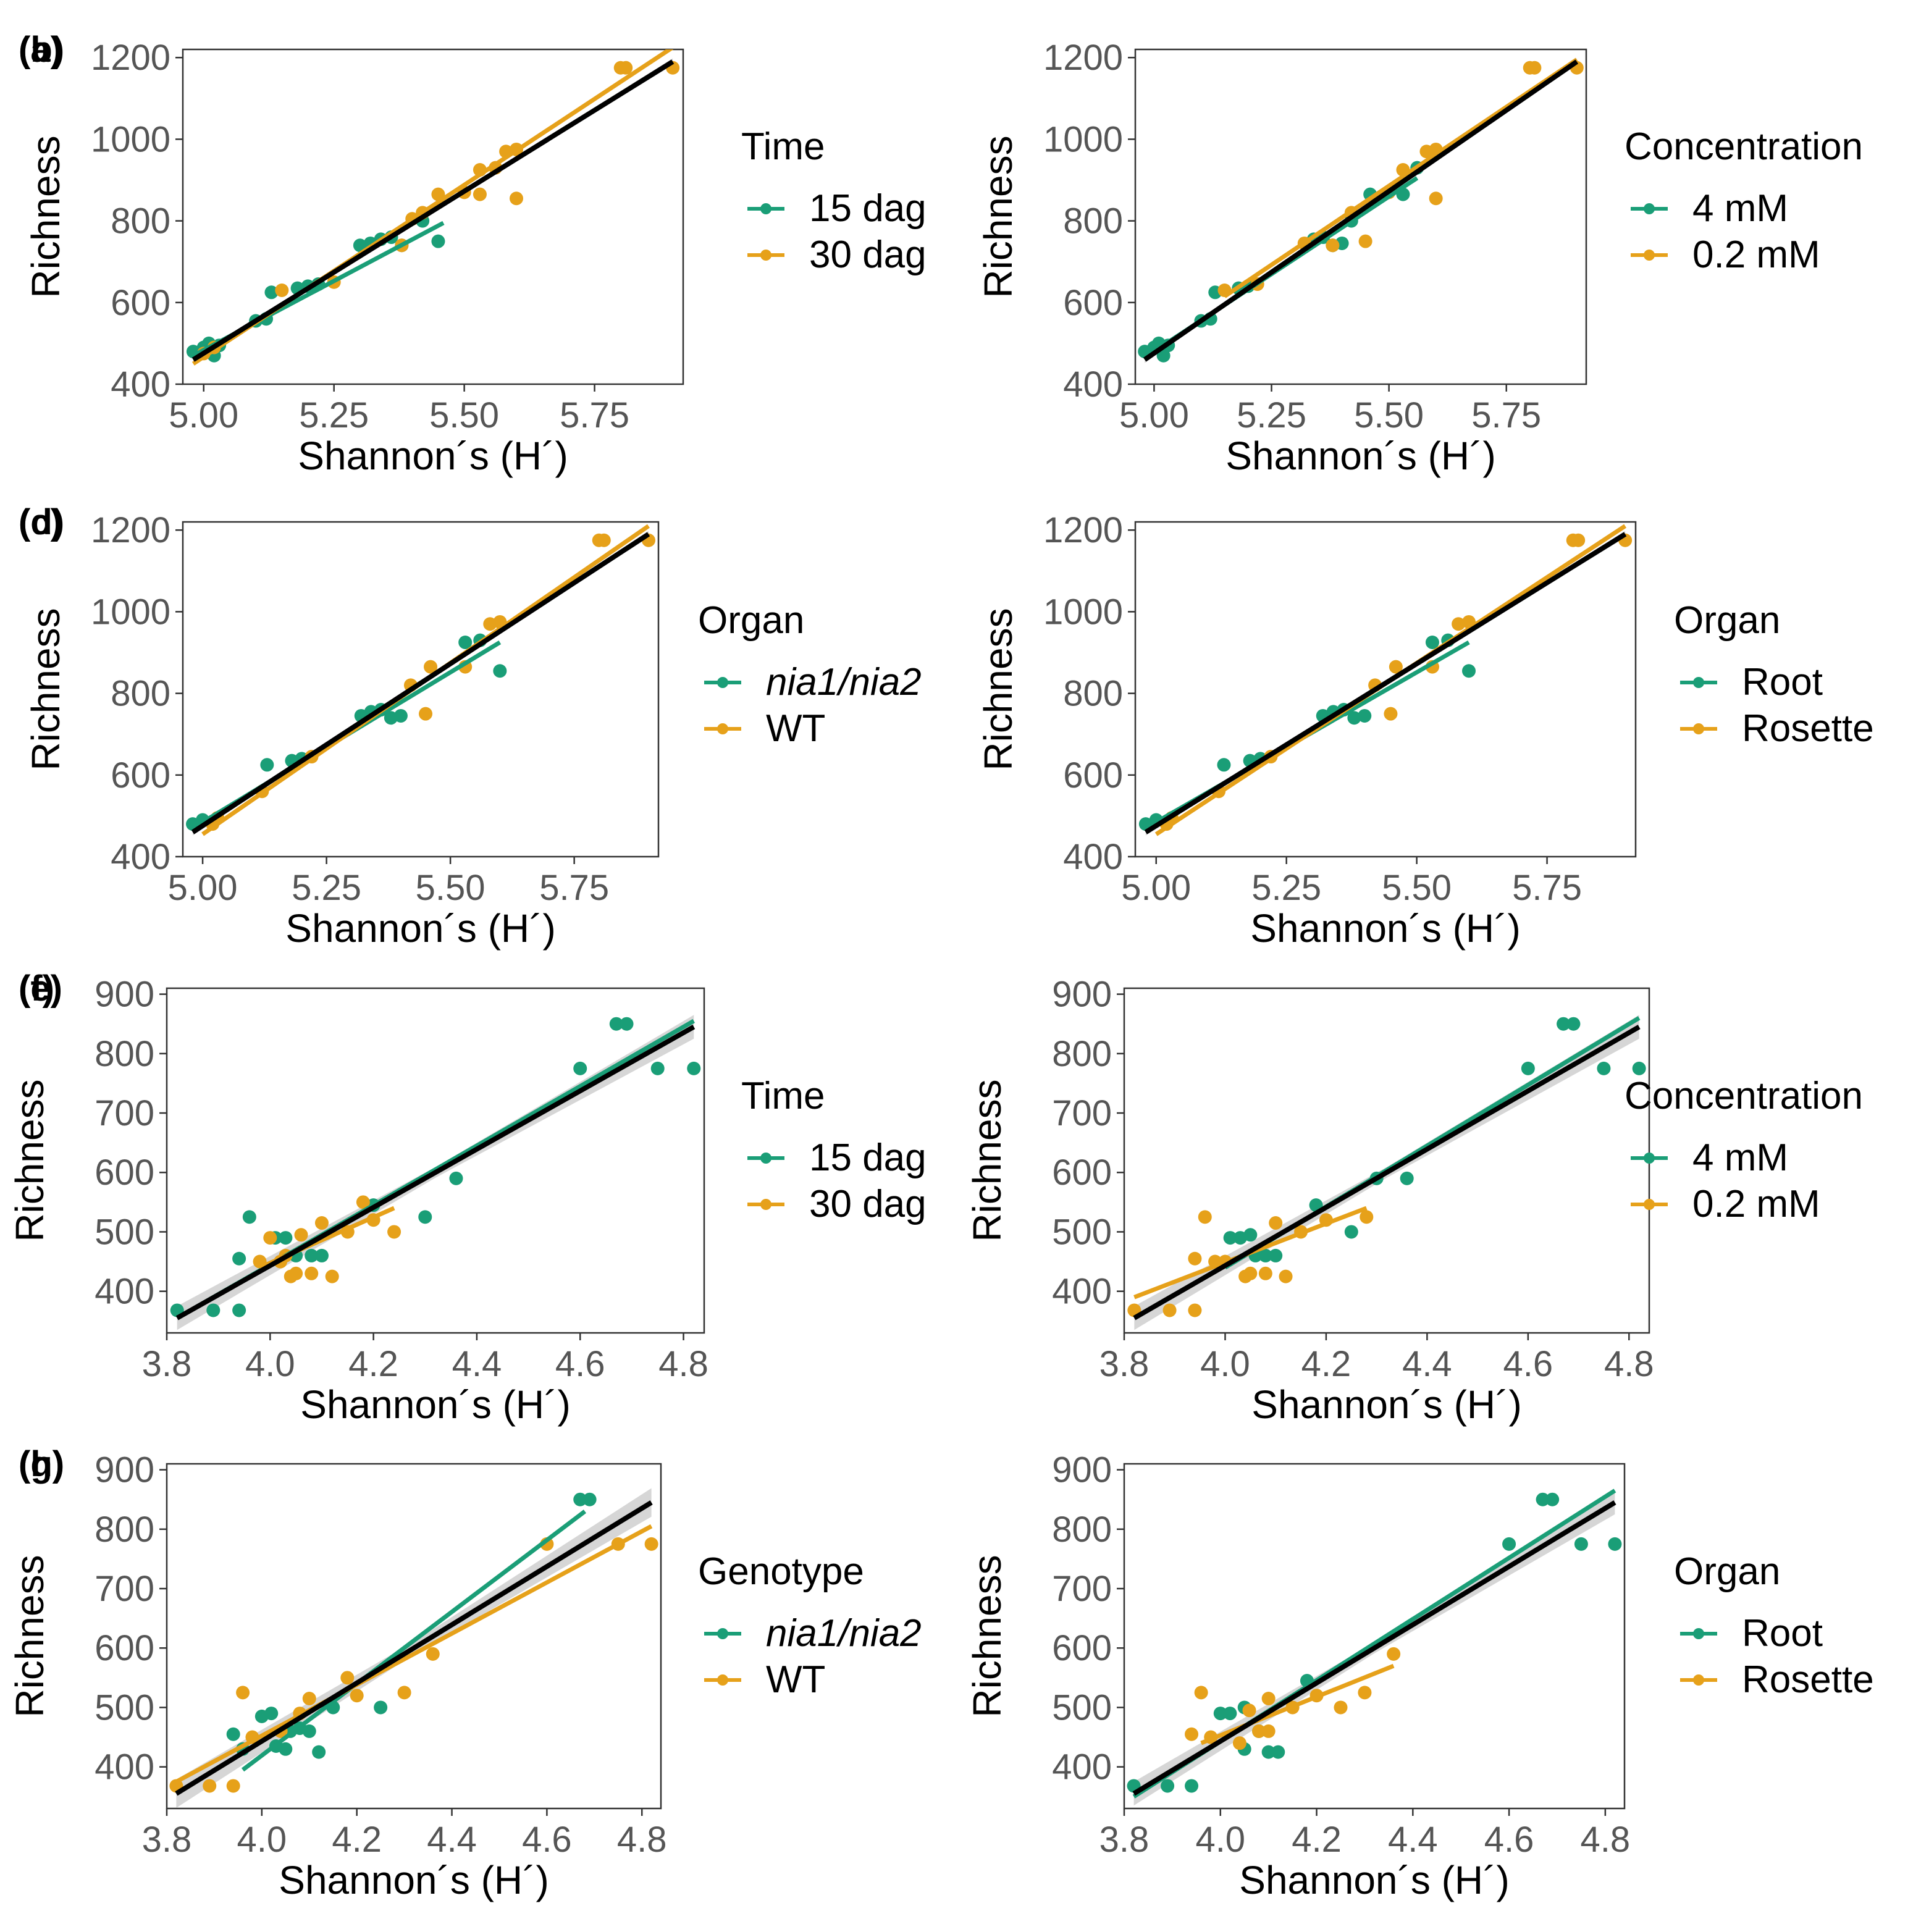 The width and height of the screenshot is (1921, 1932). Describe the element at coordinates (1124, 1364) in the screenshot. I see `x-tick-label: 3.8` at that location.